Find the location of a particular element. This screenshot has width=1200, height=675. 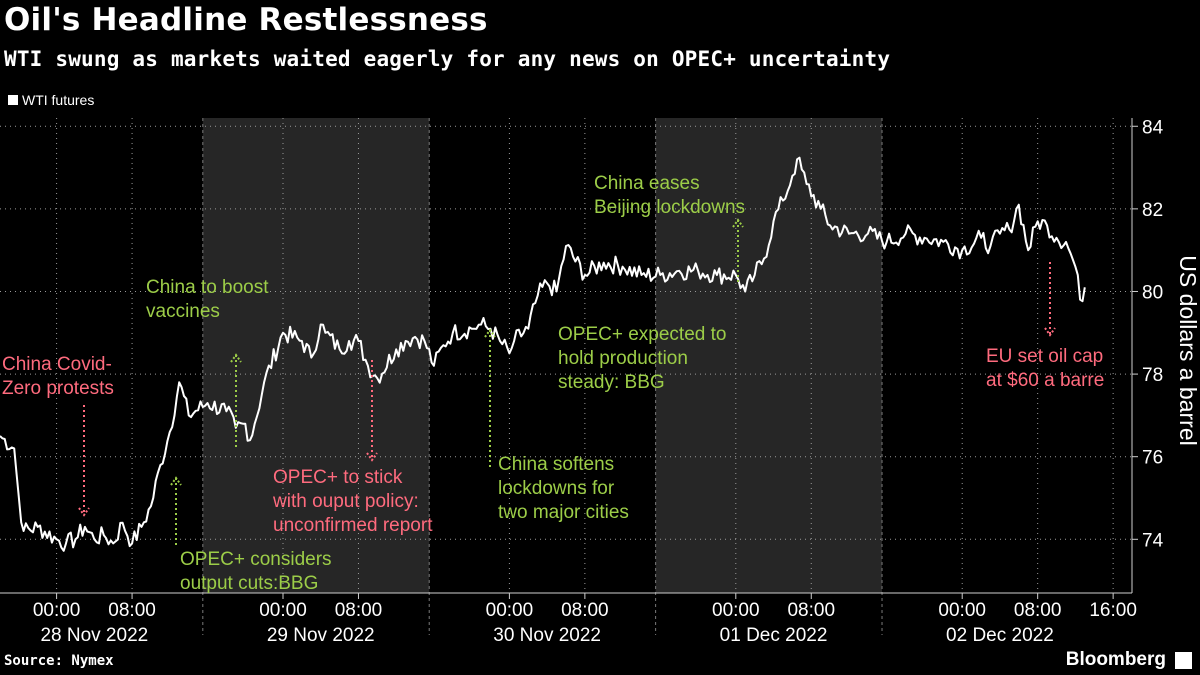

x-day-label: 29 Nov 2022 is located at coordinates (321, 635).